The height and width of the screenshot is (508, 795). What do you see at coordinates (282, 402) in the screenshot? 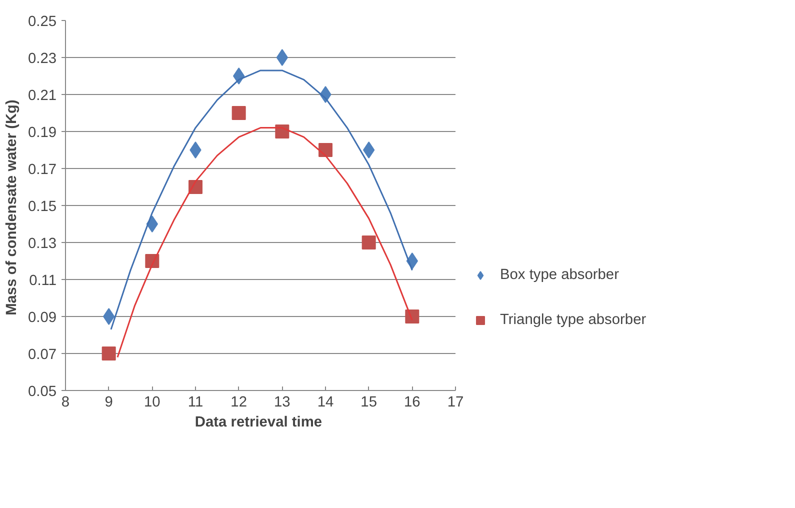
I see `x-tick-label: 13` at bounding box center [282, 402].